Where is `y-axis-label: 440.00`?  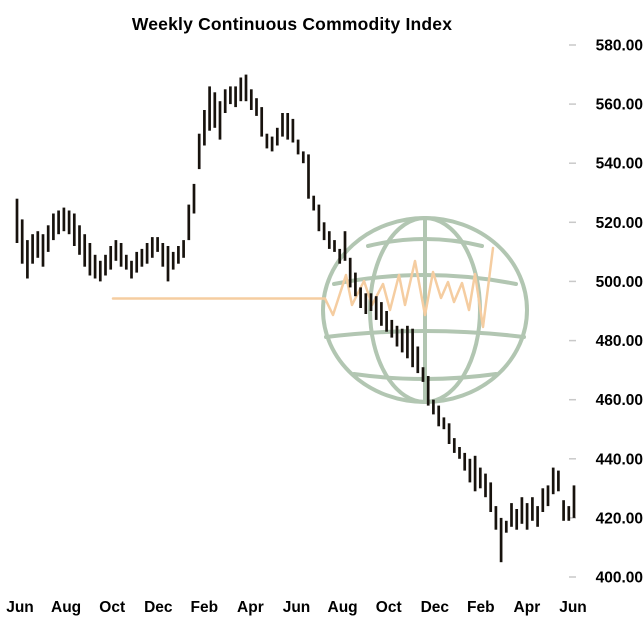
y-axis-label: 440.00 is located at coordinates (619, 459).